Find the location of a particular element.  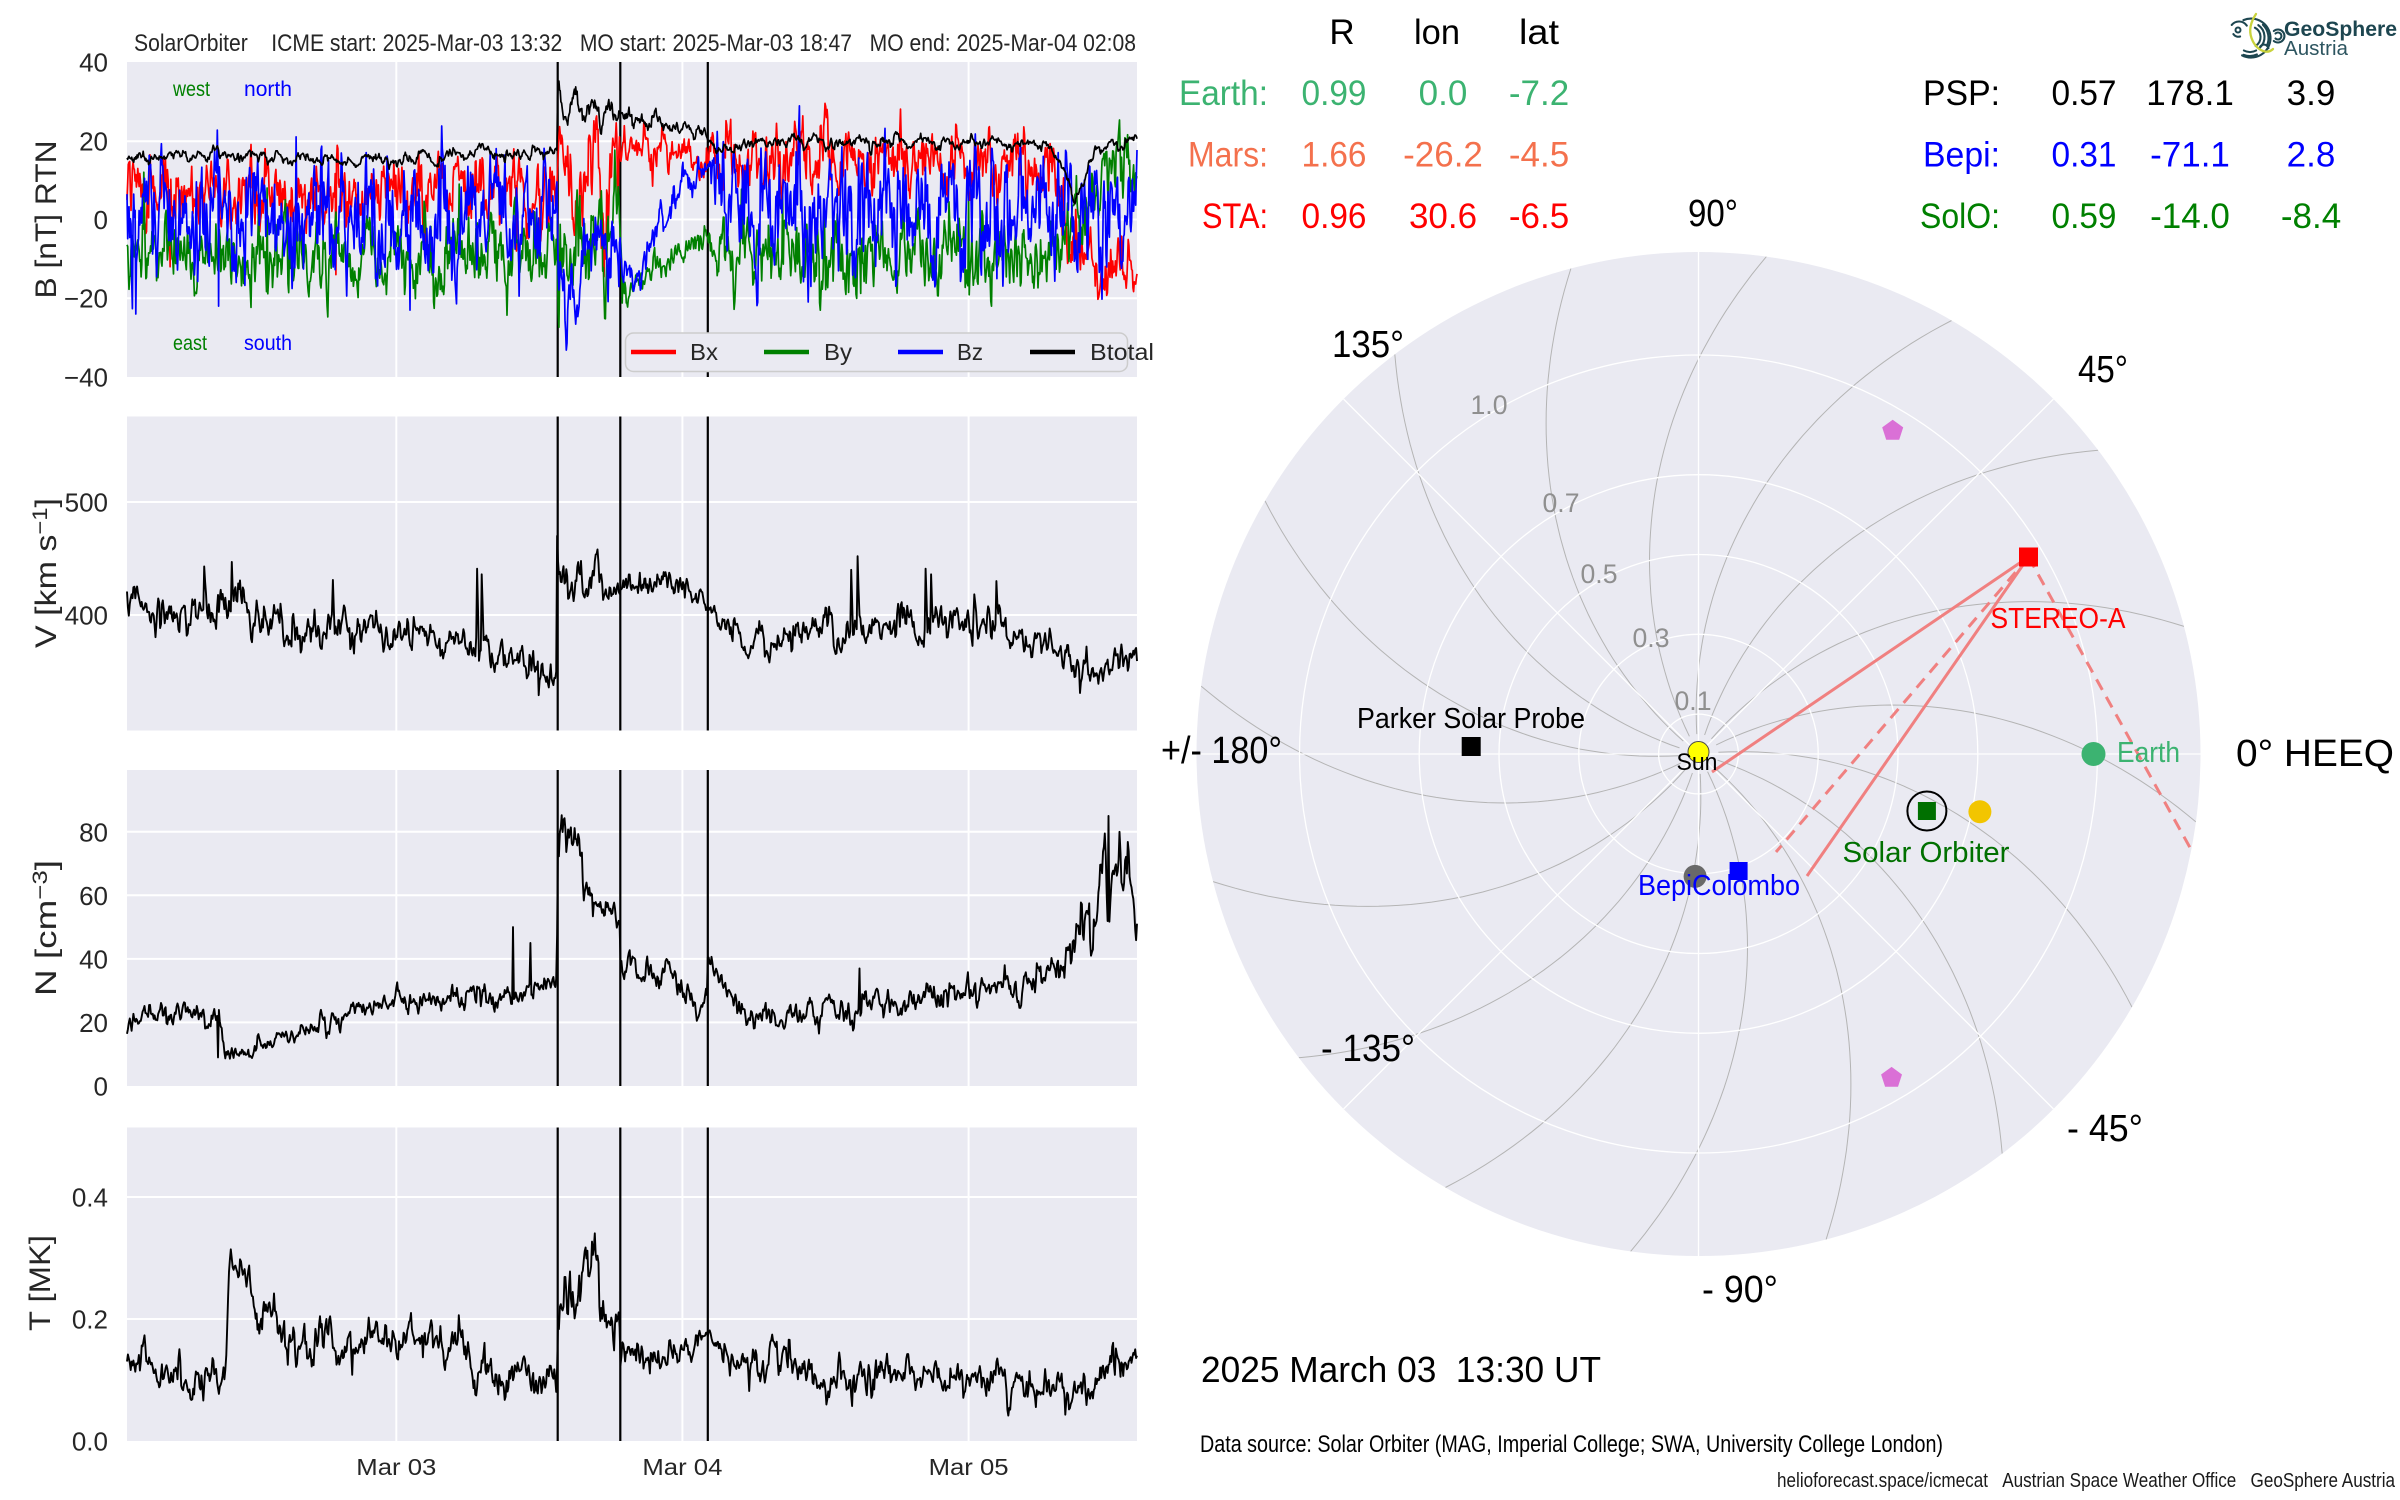

svg-text: Mars: is located at coordinates (1228, 155).